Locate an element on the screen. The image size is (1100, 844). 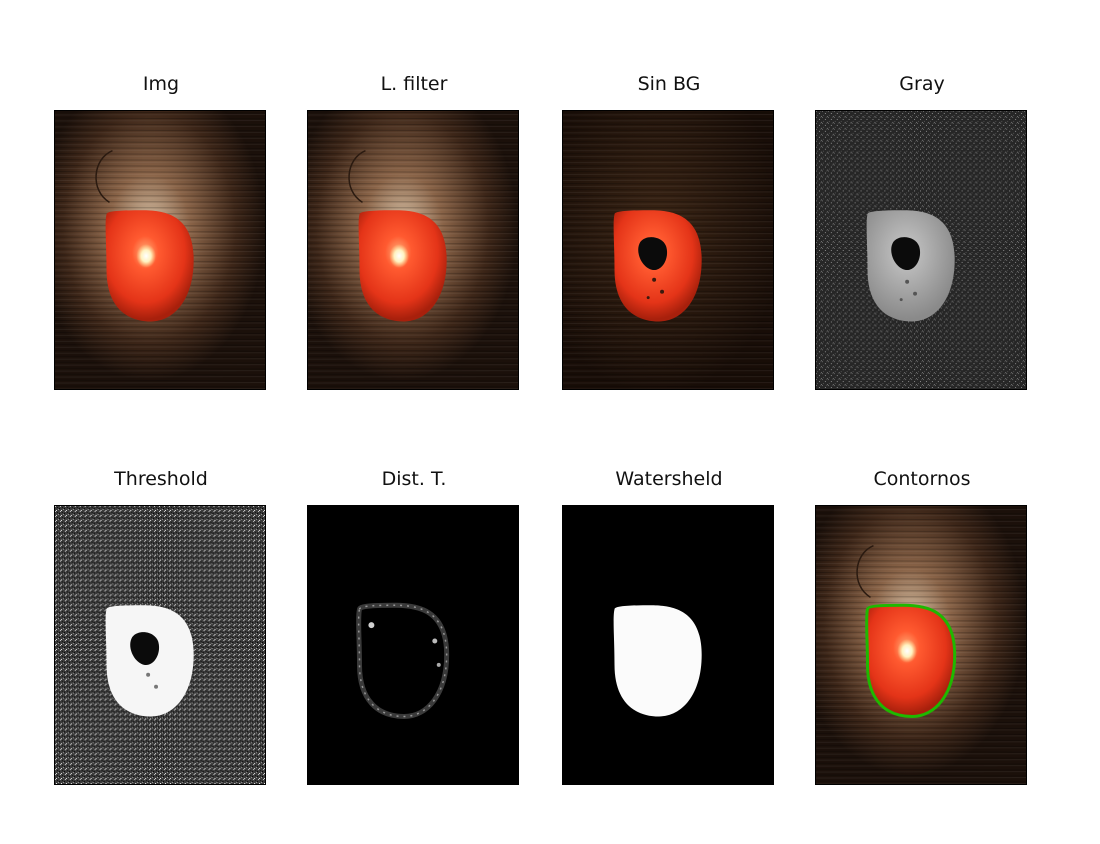
panel-title: Sin BG is located at coordinates (669, 84).